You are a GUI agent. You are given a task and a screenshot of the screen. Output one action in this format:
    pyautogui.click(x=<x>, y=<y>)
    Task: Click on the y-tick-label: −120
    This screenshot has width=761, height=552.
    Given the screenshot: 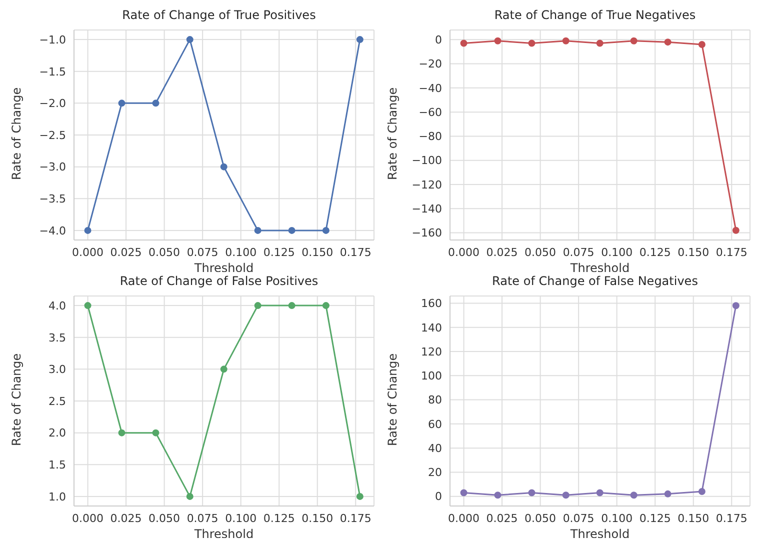 What is the action you would take?
    pyautogui.click(x=427, y=185)
    